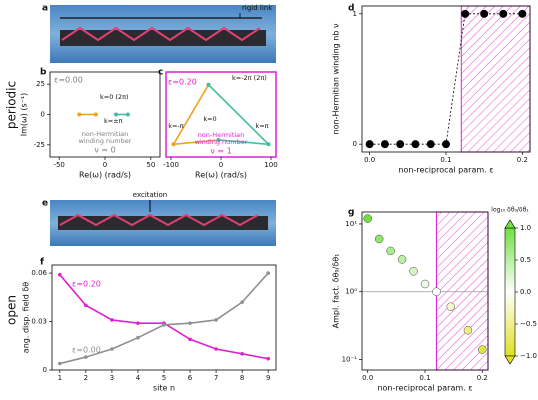 The width and height of the screenshot is (538, 400). What do you see at coordinates (164, 378) in the screenshot?
I see `x-tick-label: 5` at bounding box center [164, 378].